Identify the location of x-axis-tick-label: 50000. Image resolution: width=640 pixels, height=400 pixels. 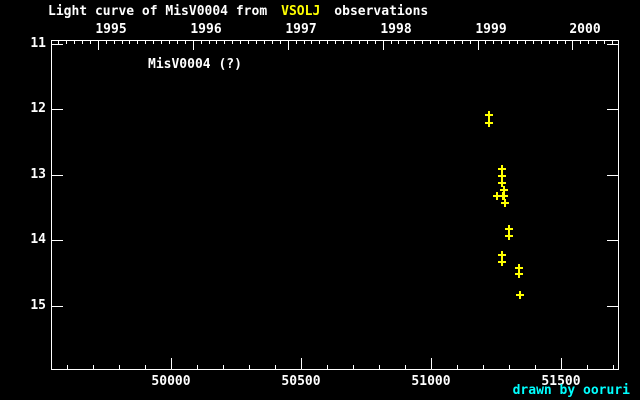
(171, 381).